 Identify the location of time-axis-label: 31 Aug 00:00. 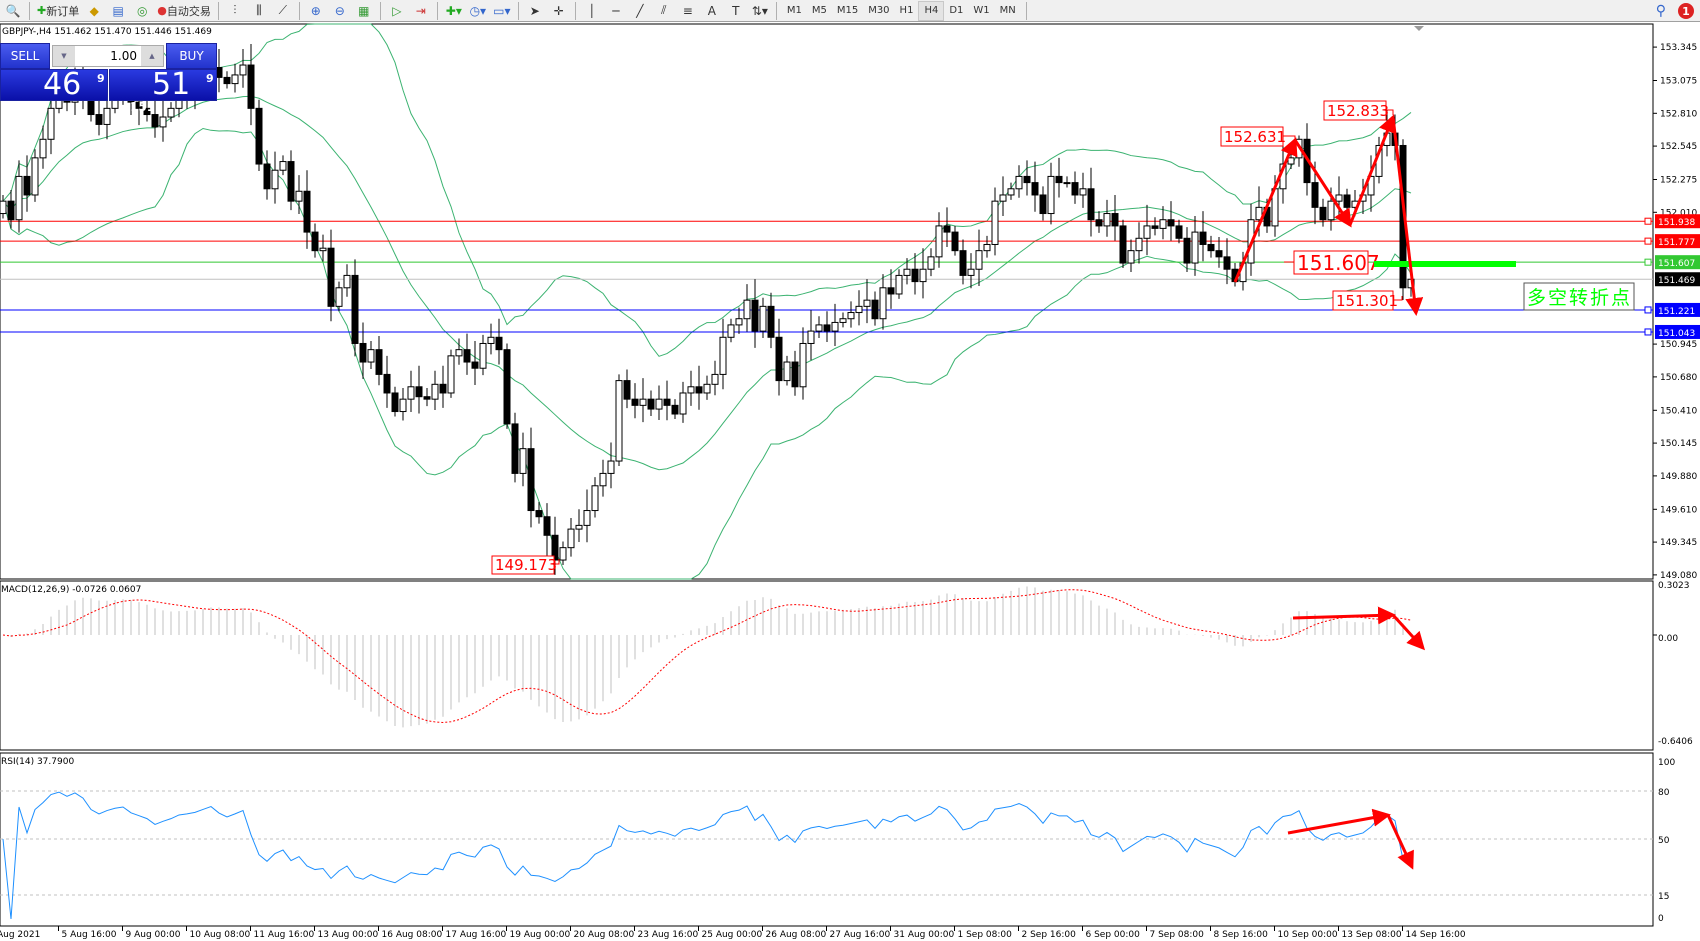
(924, 935).